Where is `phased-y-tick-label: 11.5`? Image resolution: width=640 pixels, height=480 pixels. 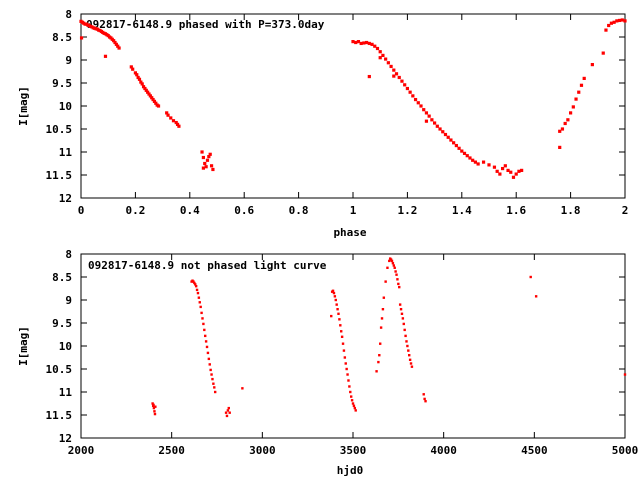
phased-y-tick-label: 11.5 is located at coordinates (59, 175).